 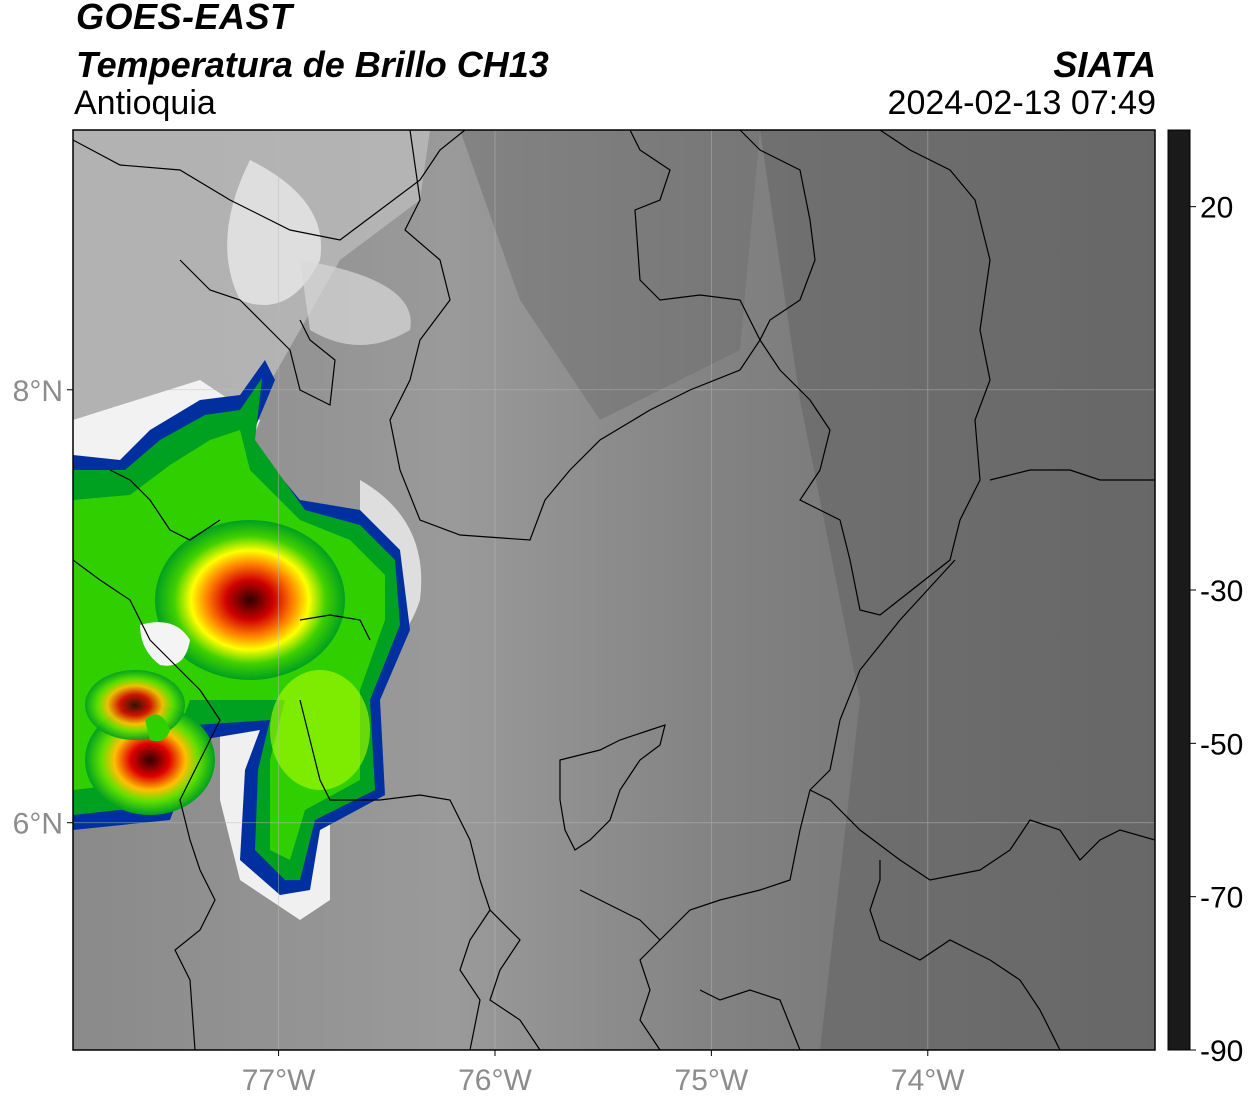 What do you see at coordinates (38, 391) in the screenshot?
I see `lat-tick-label: 8°N` at bounding box center [38, 391].